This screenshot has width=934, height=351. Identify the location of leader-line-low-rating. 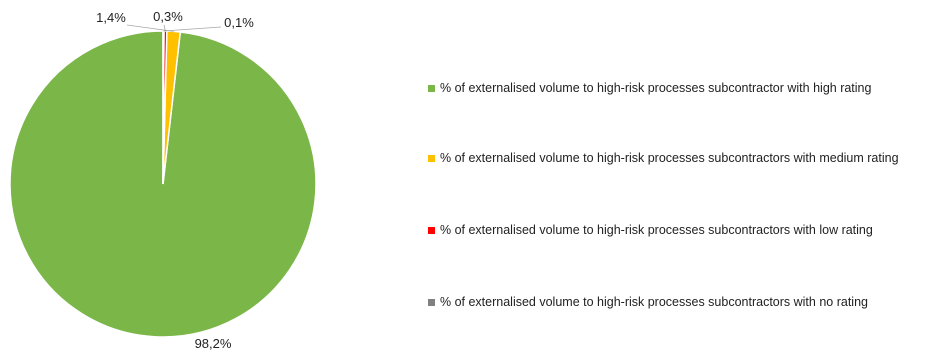
(164, 28).